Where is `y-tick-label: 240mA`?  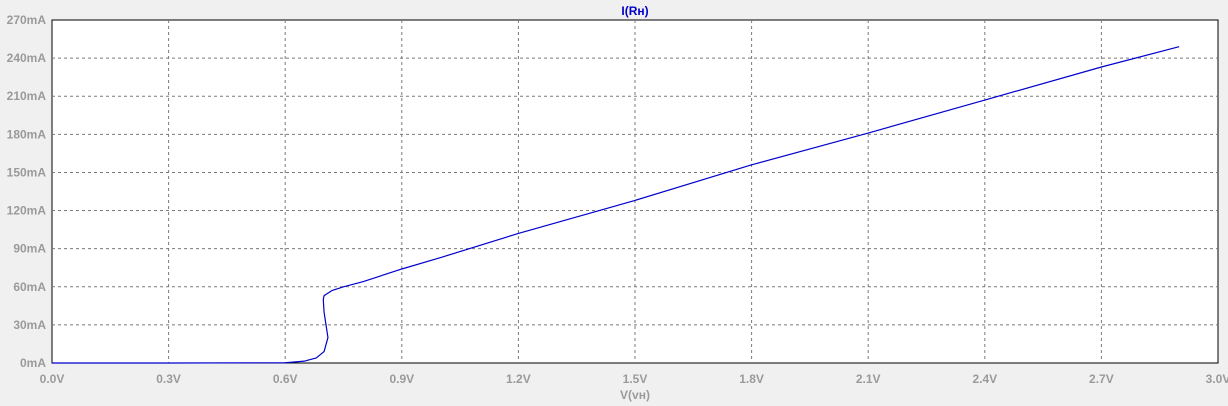
y-tick-label: 240mA is located at coordinates (27, 58).